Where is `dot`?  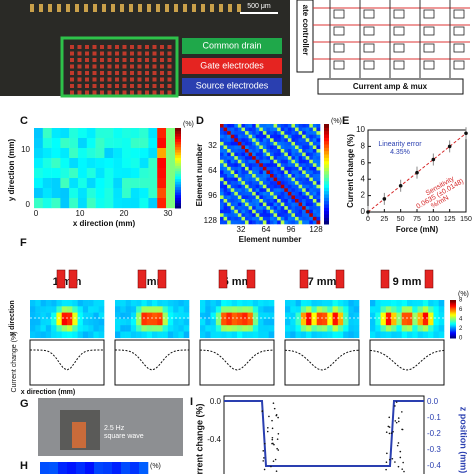
dot is located at coordinates (403, 462).